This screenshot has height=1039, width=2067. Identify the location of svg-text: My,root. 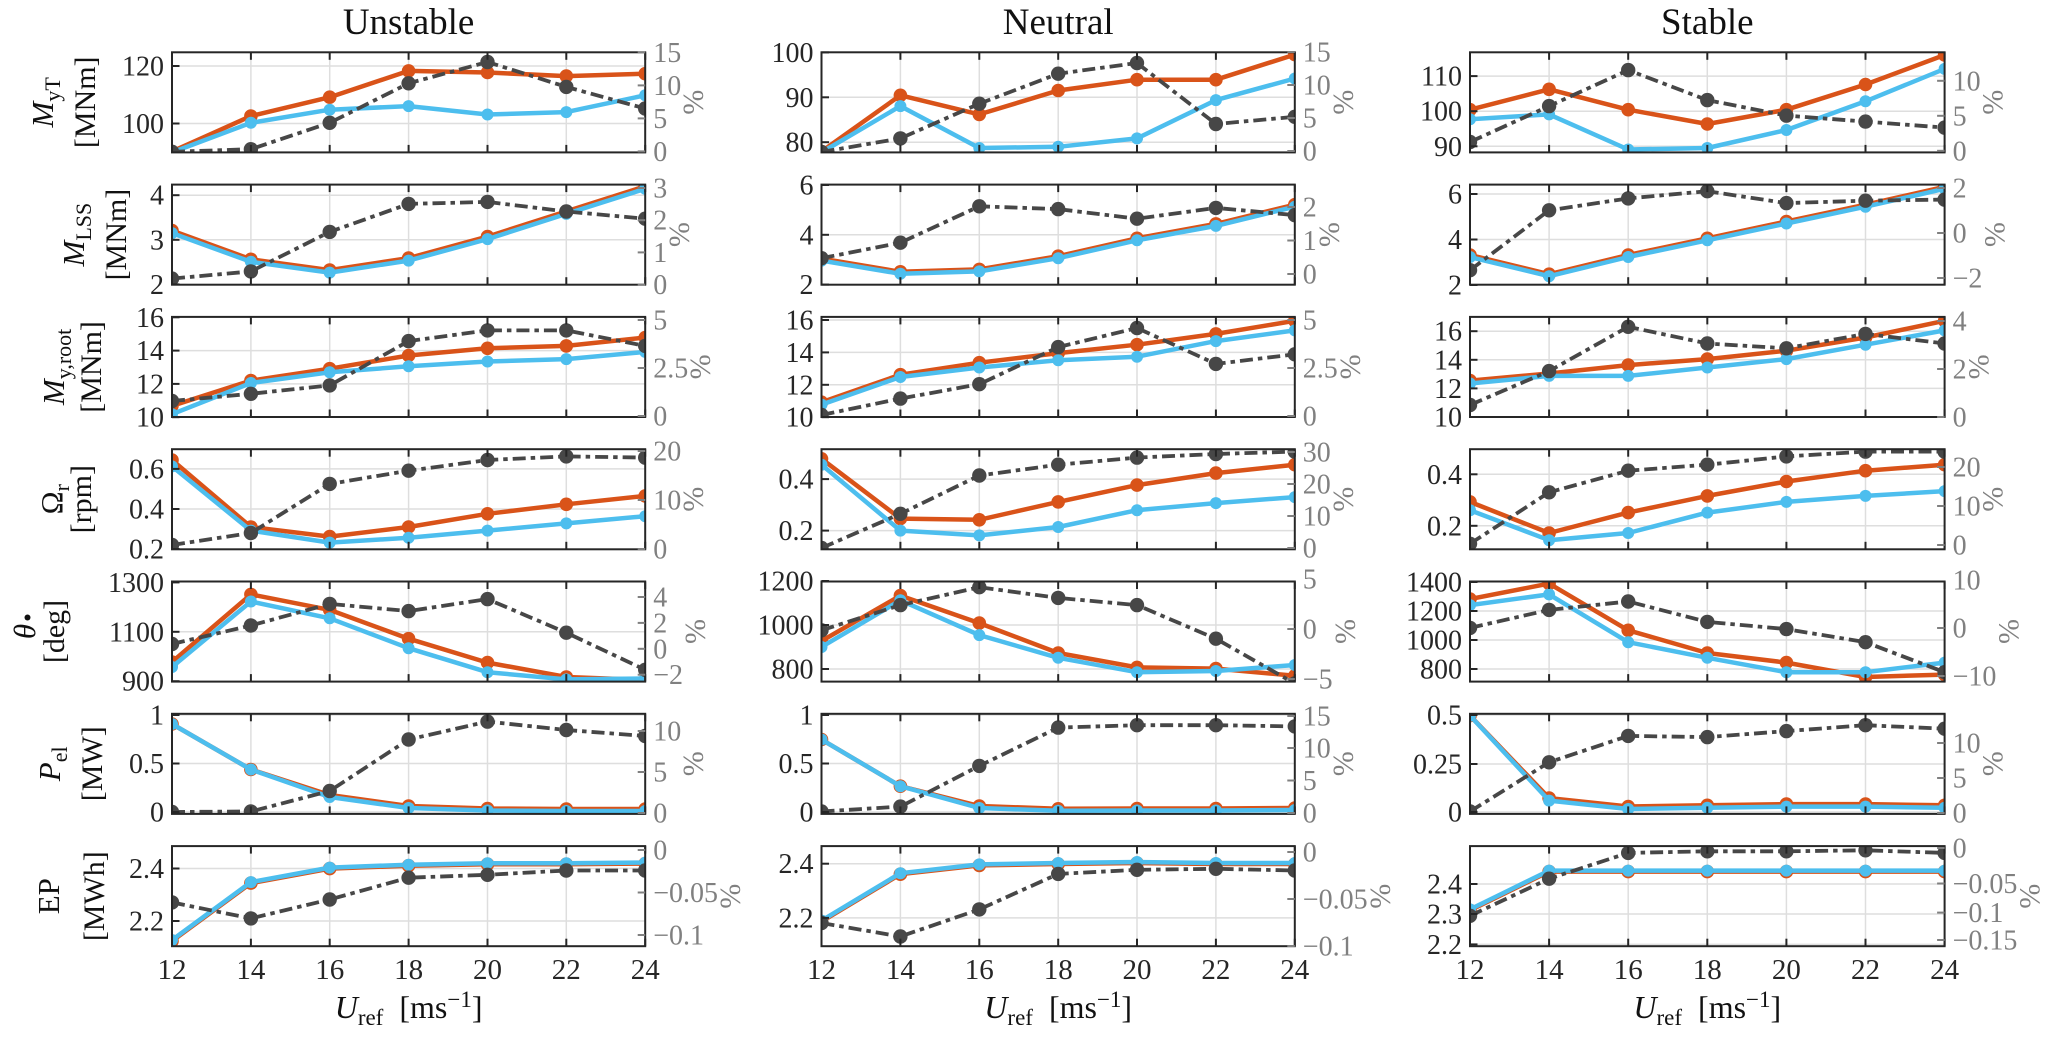
(56, 367).